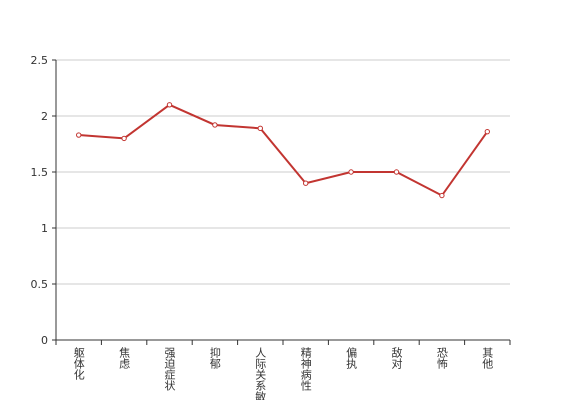 The width and height of the screenshot is (567, 400). I want to click on x-tick-label: 偏执, so click(351, 358).